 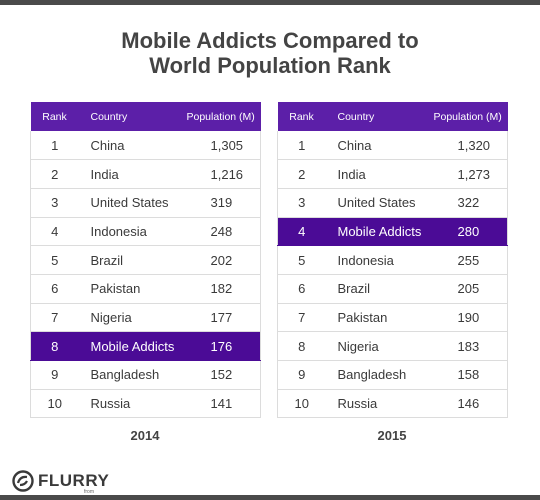 I want to click on flurry-logo: FLURRY from YAHOO!, so click(x=61, y=485).